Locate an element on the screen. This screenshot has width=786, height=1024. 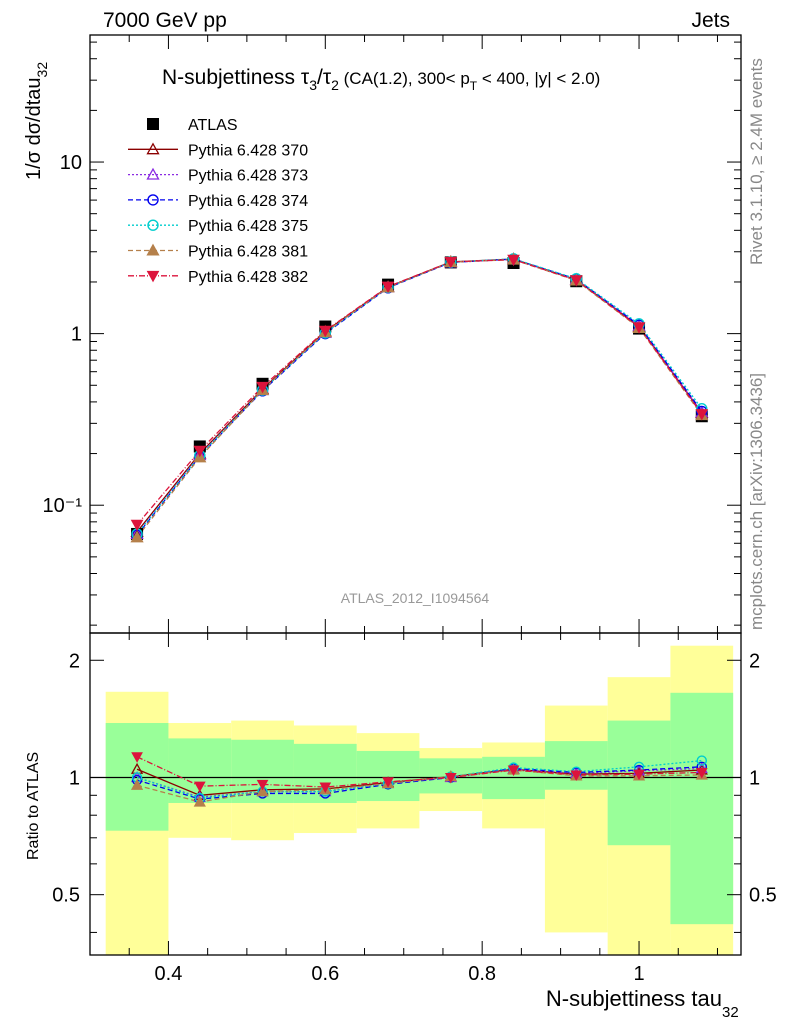
title-tau2: τ is located at coordinates (327, 77).